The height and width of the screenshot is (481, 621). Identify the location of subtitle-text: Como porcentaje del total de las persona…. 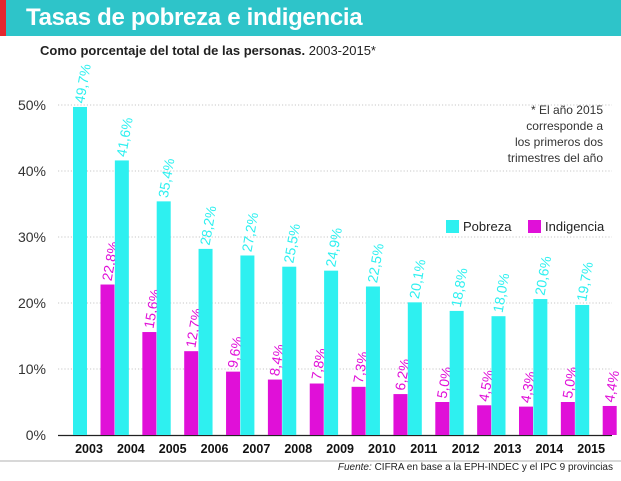
(173, 50).